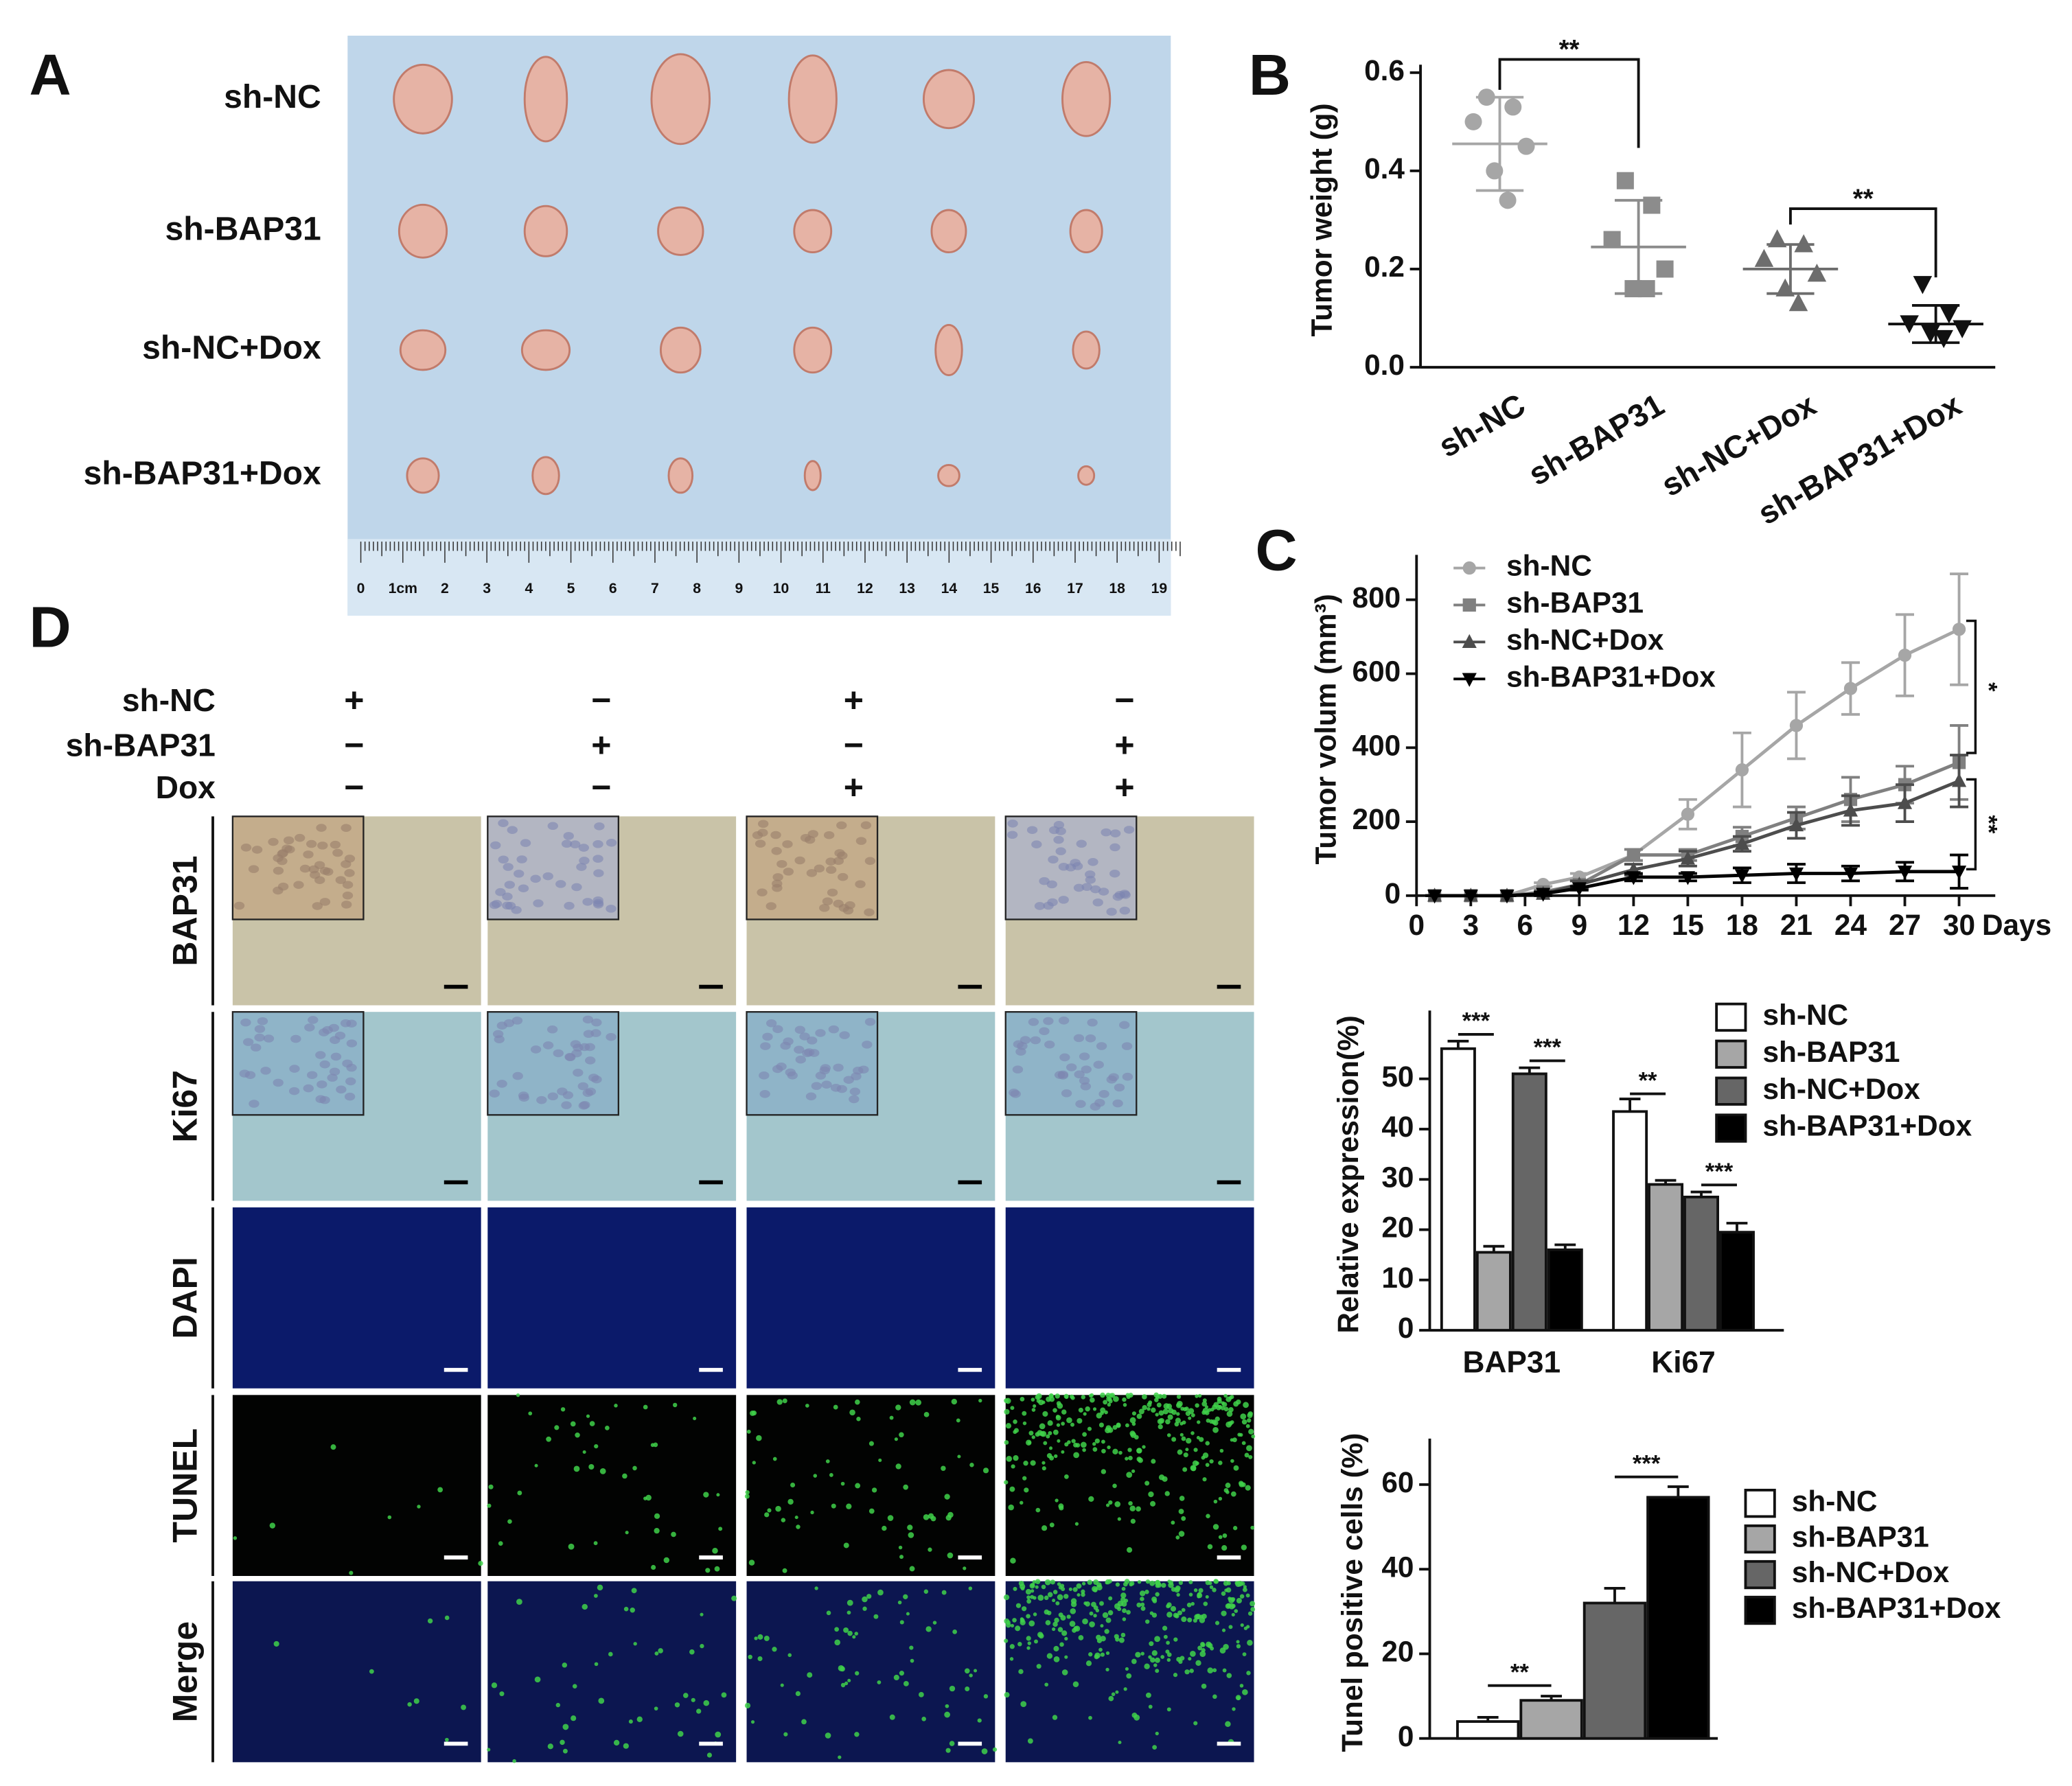 This screenshot has width=2072, height=1786. What do you see at coordinates (1585, 640) in the screenshot?
I see `legend-label: sh-NC+Dox` at bounding box center [1585, 640].